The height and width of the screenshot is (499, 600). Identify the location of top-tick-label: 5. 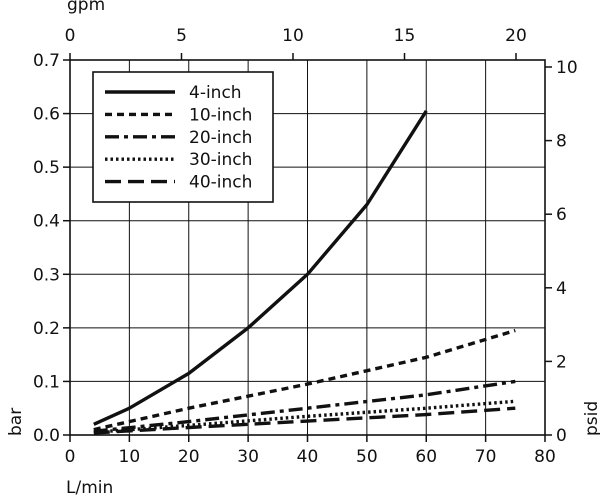
(181, 36).